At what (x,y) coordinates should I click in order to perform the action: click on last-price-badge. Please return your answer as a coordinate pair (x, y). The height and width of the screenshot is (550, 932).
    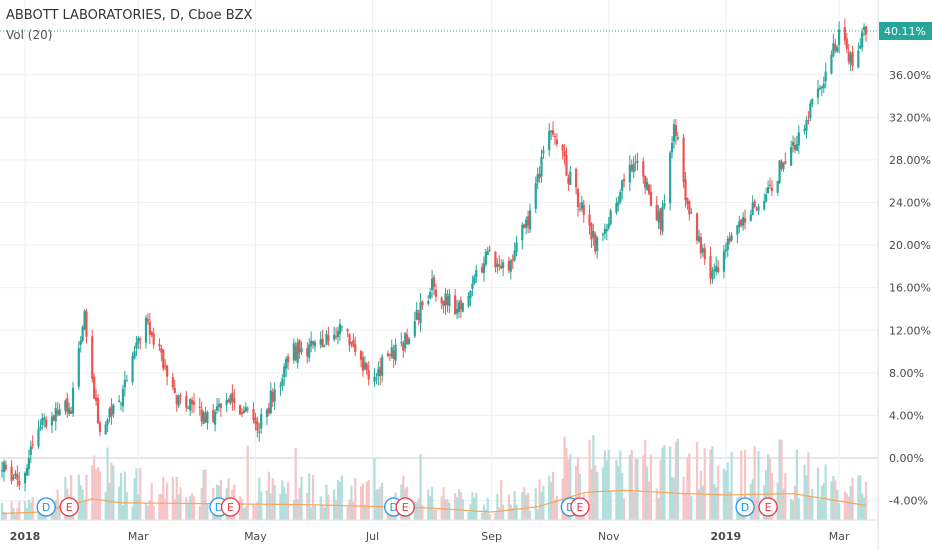
    Looking at the image, I should click on (905, 31).